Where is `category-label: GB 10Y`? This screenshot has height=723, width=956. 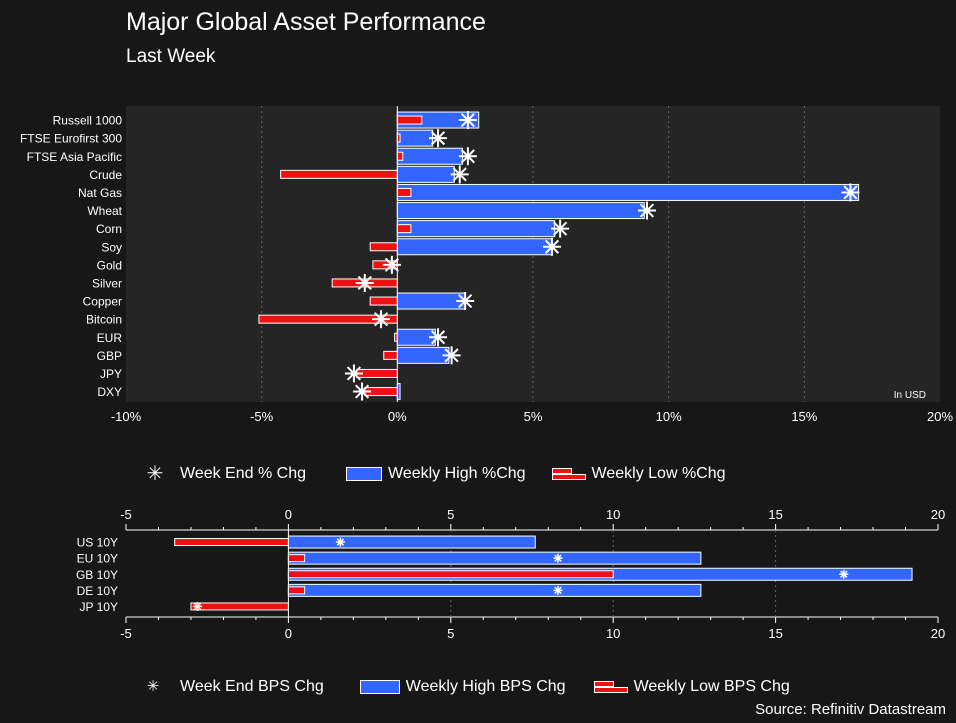 category-label: GB 10Y is located at coordinates (97, 575).